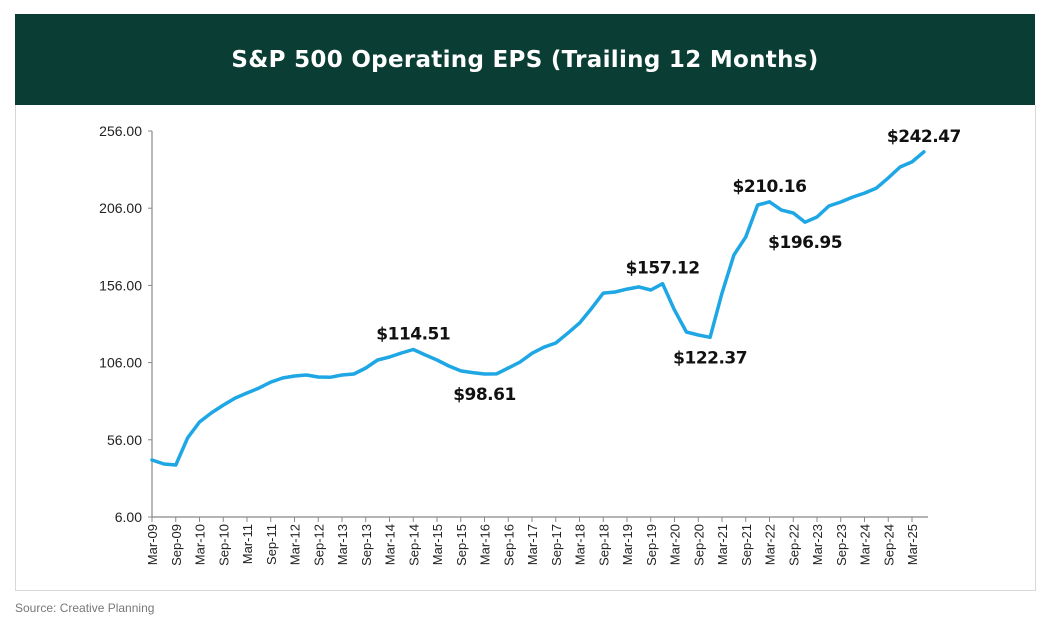 The image size is (1048, 622). Describe the element at coordinates (120, 285) in the screenshot. I see `y-tick-label: 156.00` at that location.